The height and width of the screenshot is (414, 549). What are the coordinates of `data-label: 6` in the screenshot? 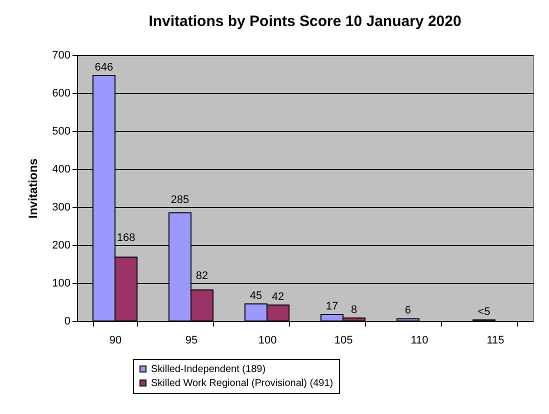 It's located at (408, 310).